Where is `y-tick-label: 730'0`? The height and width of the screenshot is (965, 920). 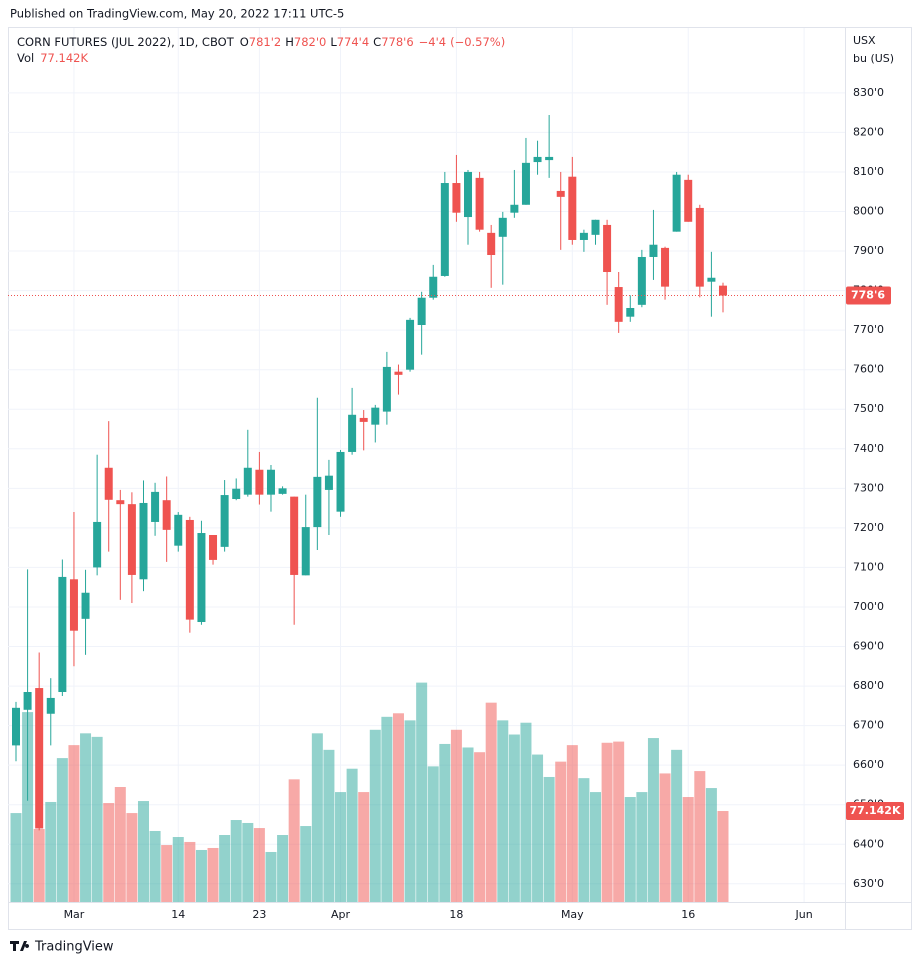 y-tick-label: 730'0 is located at coordinates (868, 487).